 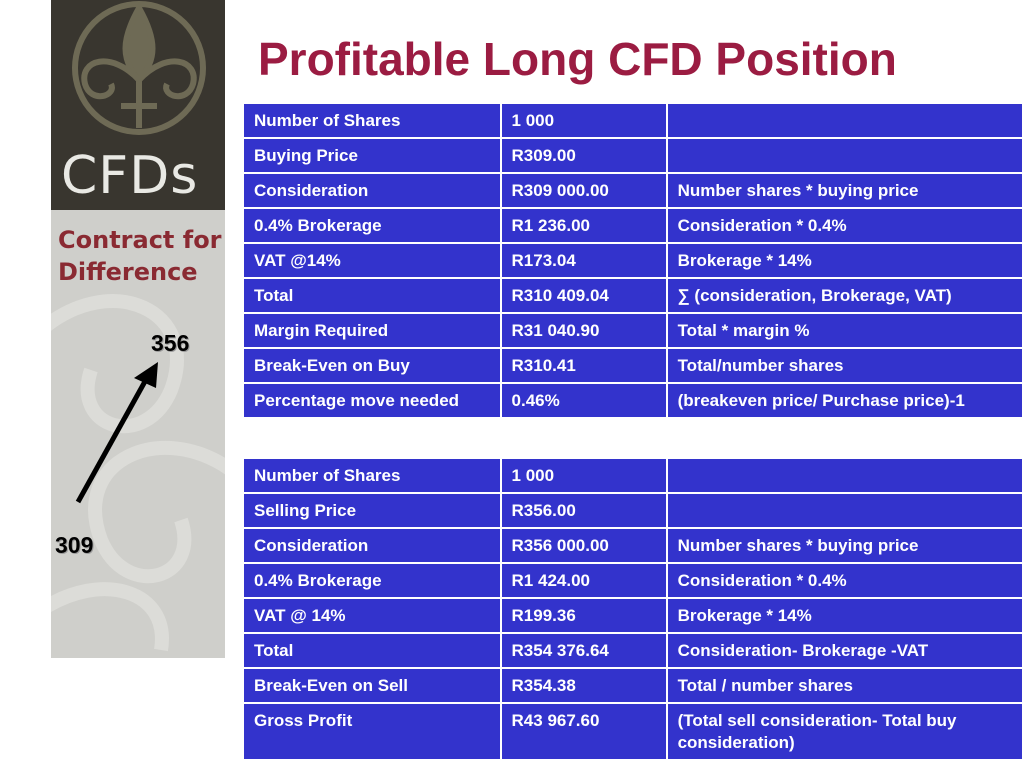 I want to click on cell-label: Buying Price, so click(x=372, y=155).